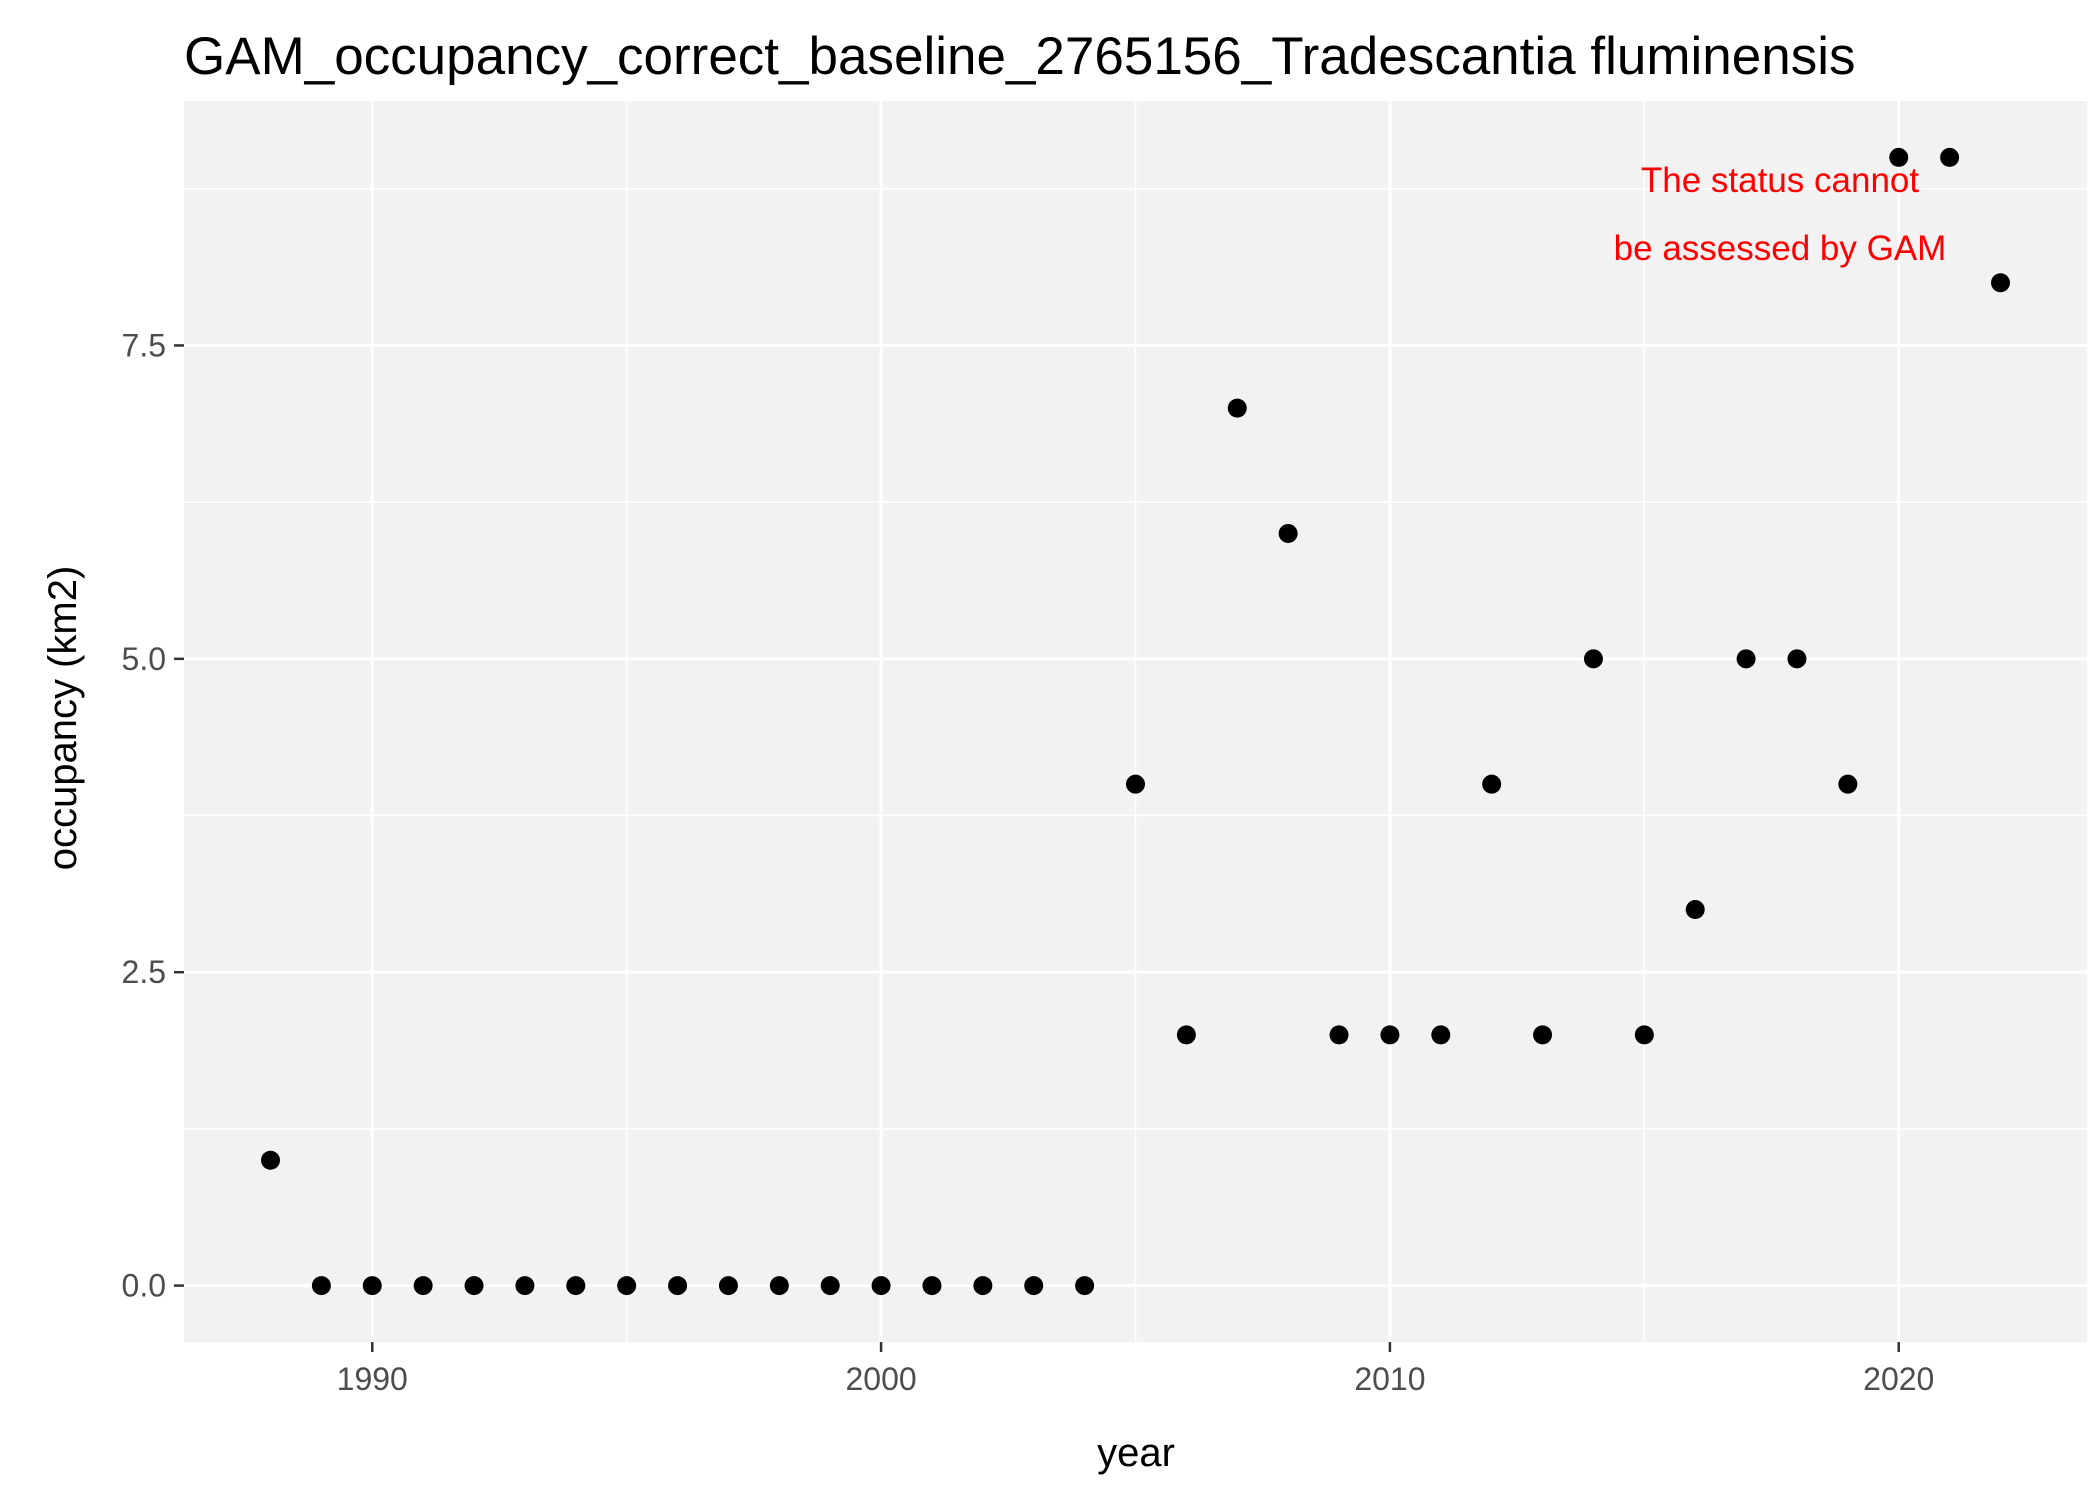 The image size is (2100, 1499). I want to click on annotation-line-2: be assessed by GAM, so click(1780, 248).